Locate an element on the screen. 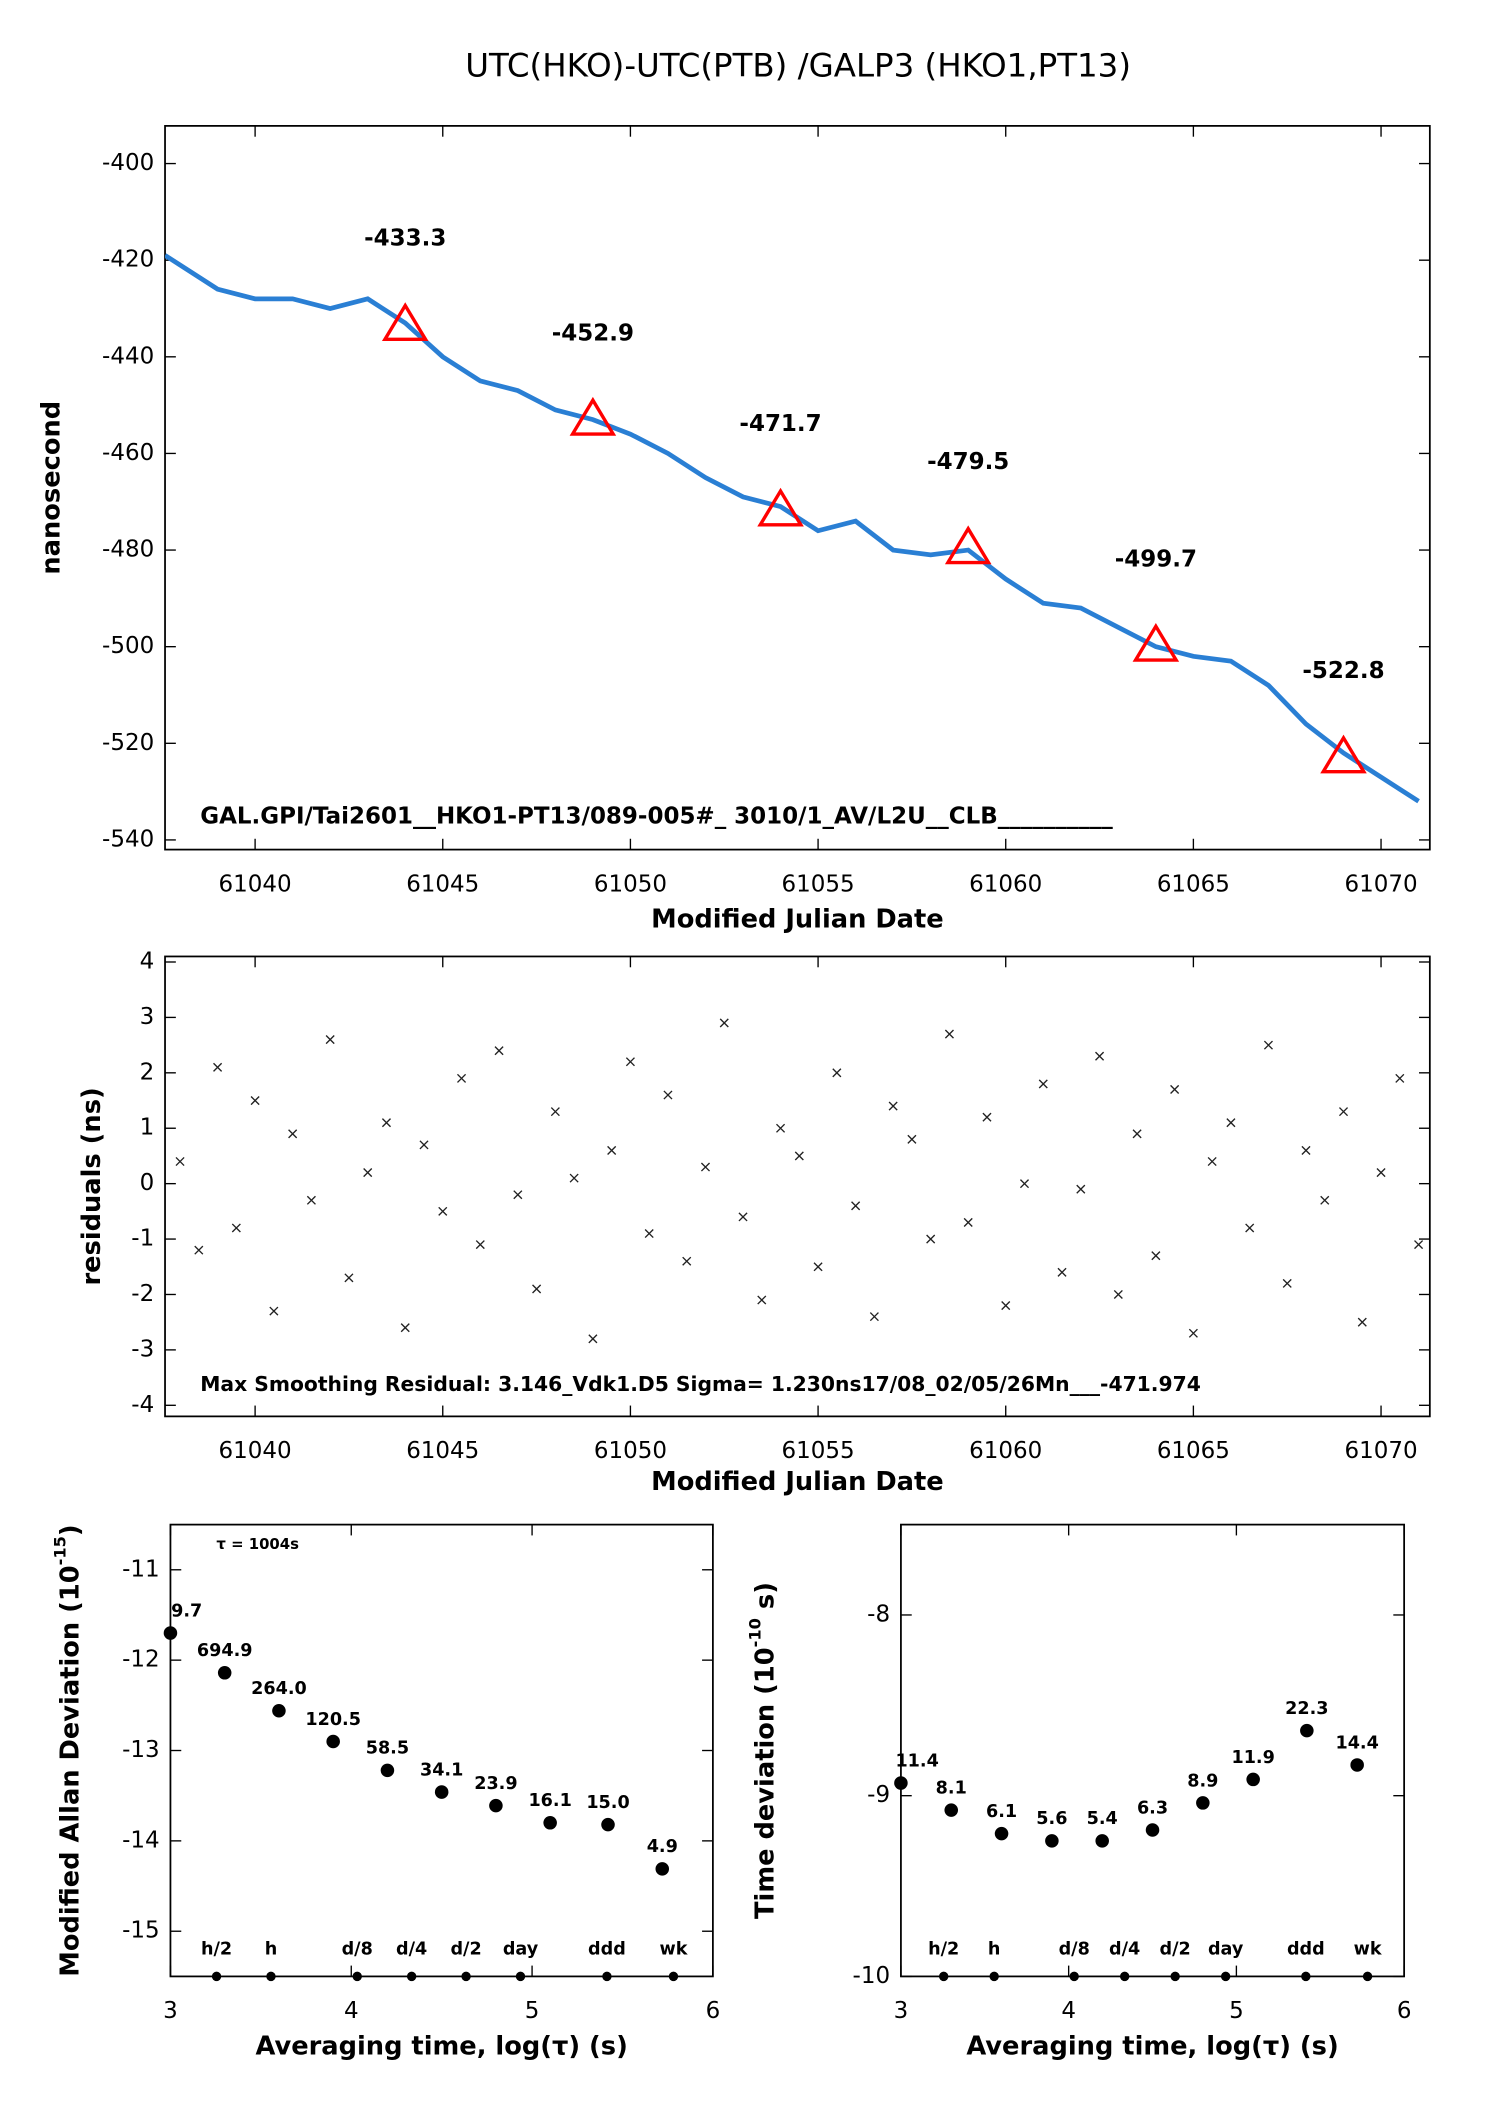  y-axis-label-part: Modified Allan Deviation (10 is located at coordinates (70, 1770).